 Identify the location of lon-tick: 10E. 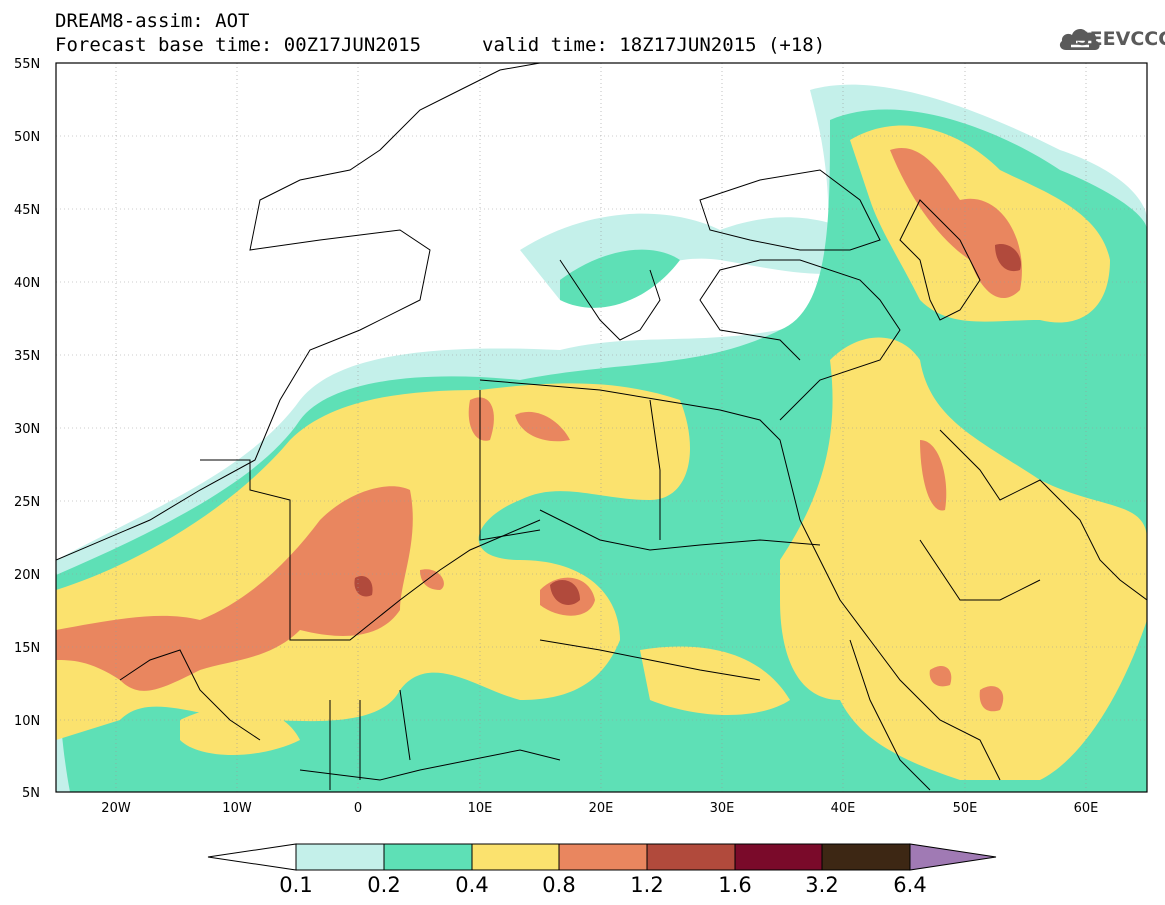
(480, 808).